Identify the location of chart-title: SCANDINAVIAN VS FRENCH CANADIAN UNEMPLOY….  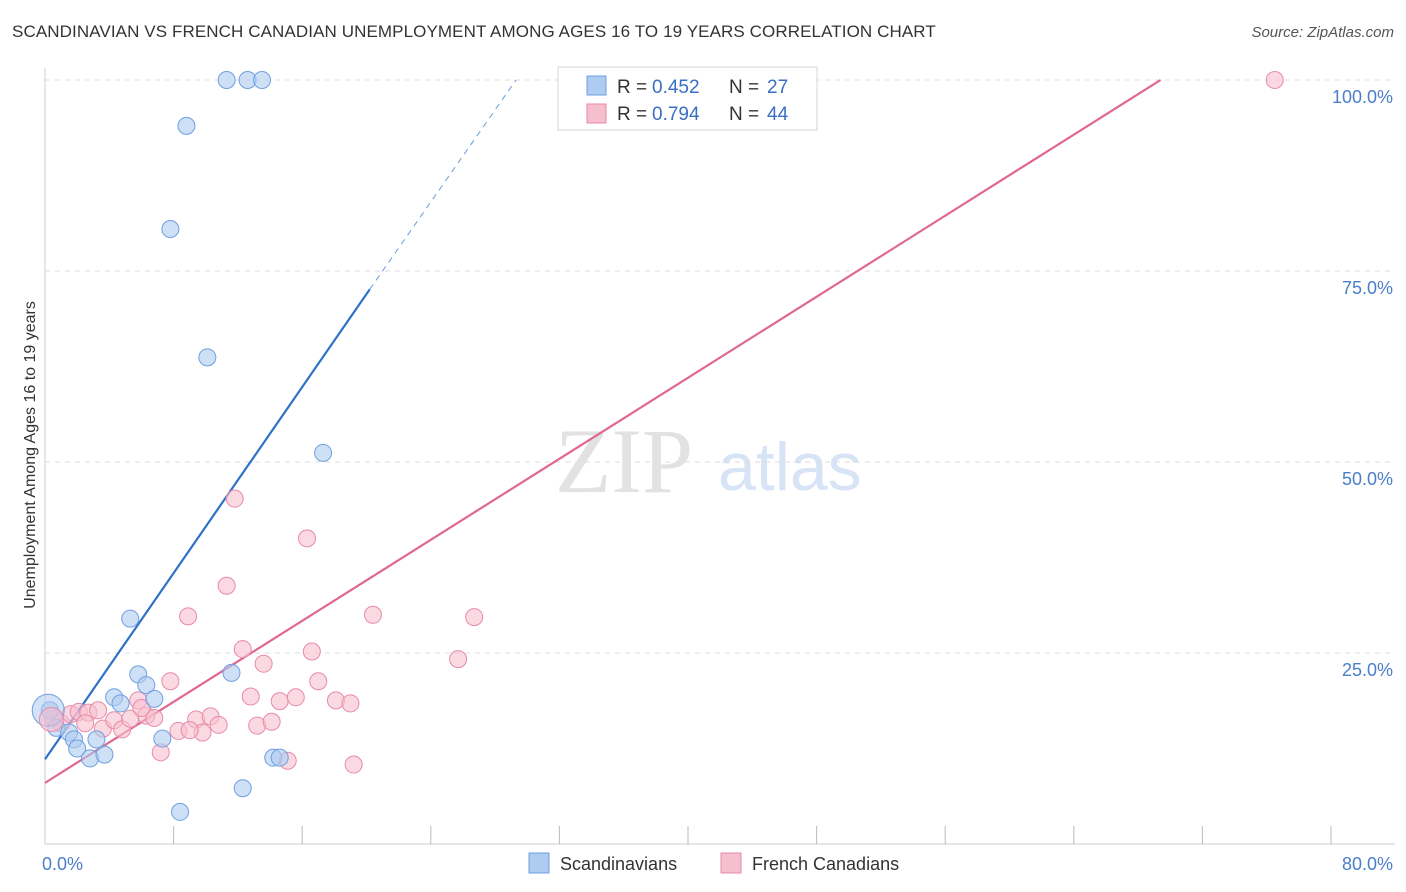
(474, 31).